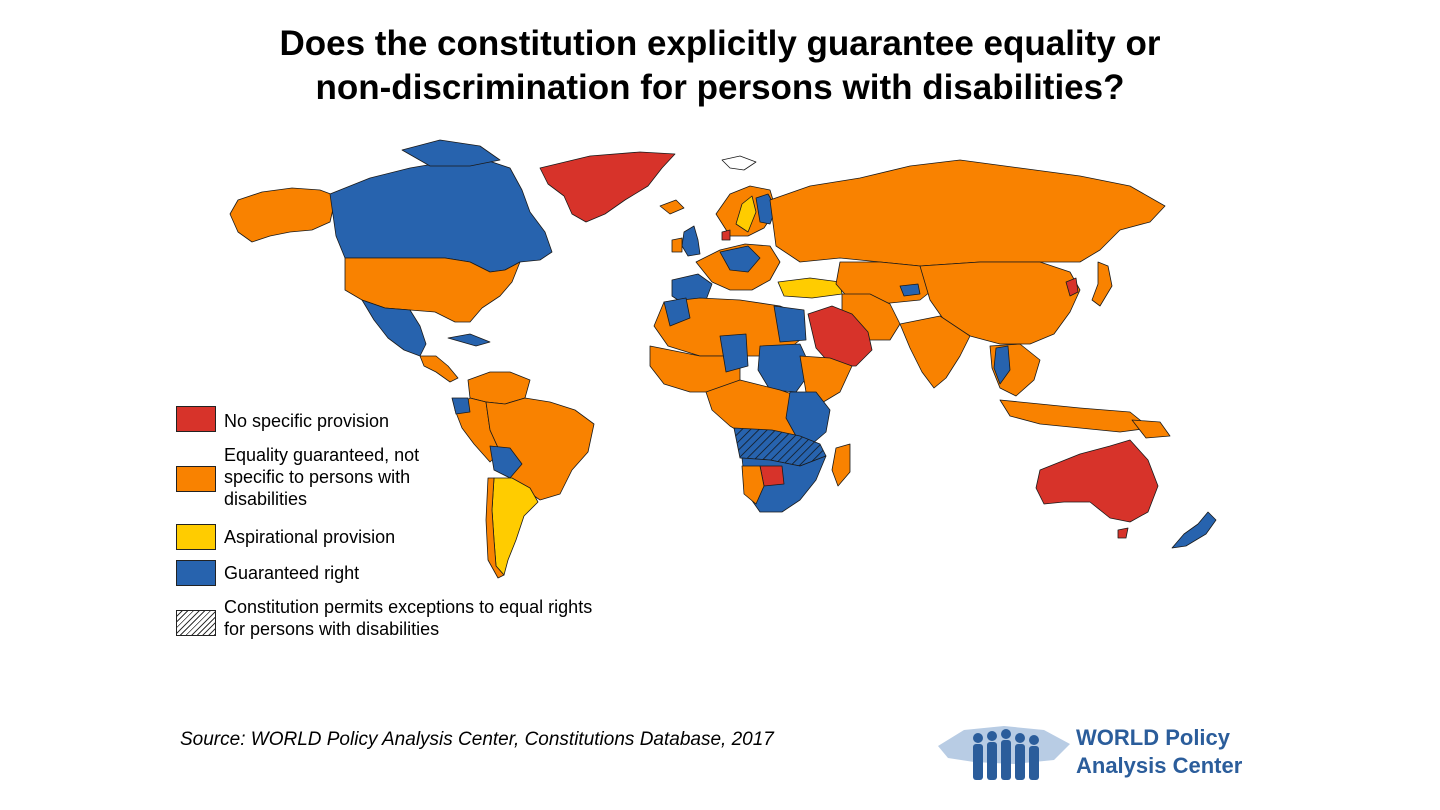 This screenshot has height=810, width=1440. What do you see at coordinates (734, 353) in the screenshot?
I see `region-chad` at bounding box center [734, 353].